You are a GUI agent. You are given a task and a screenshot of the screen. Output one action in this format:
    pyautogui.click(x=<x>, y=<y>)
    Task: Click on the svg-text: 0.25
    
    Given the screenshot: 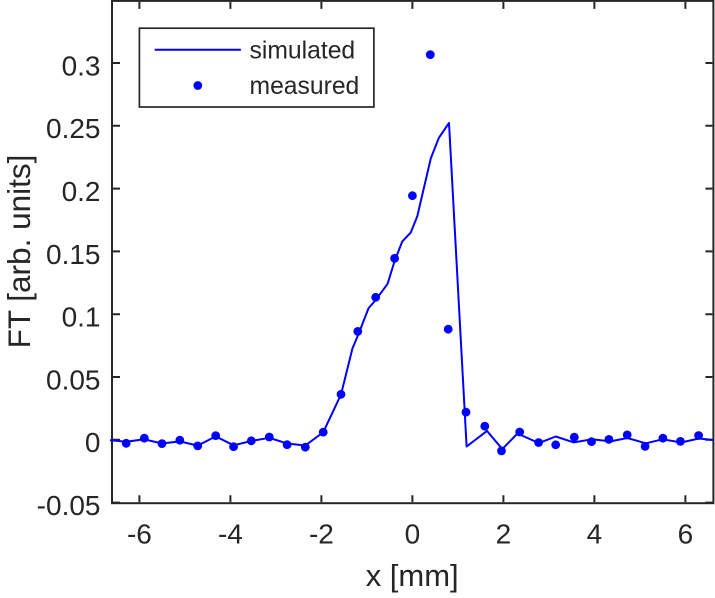 What is the action you would take?
    pyautogui.click(x=73, y=128)
    